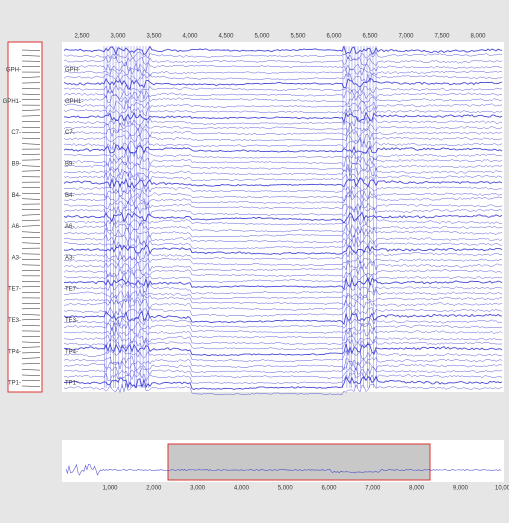 This screenshot has height=523, width=509. What do you see at coordinates (71, 384) in the screenshot?
I see `channel-label: TP1-` at bounding box center [71, 384].